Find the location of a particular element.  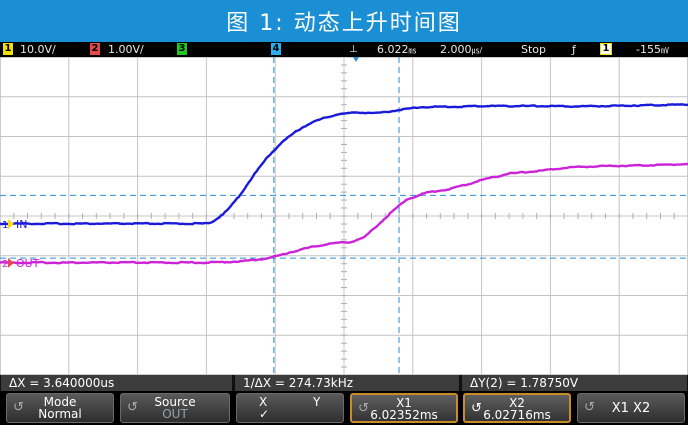

x2-label: X2 is located at coordinates (517, 403).